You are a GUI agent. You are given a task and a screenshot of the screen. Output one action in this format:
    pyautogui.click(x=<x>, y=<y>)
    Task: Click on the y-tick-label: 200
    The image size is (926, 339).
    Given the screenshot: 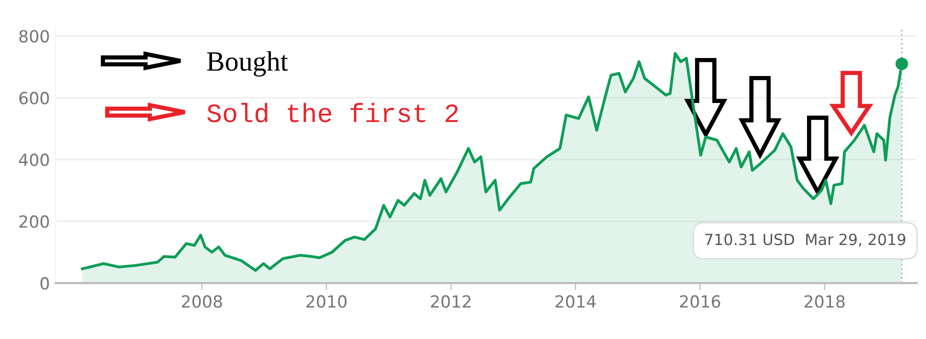 What is the action you would take?
    pyautogui.click(x=34, y=221)
    